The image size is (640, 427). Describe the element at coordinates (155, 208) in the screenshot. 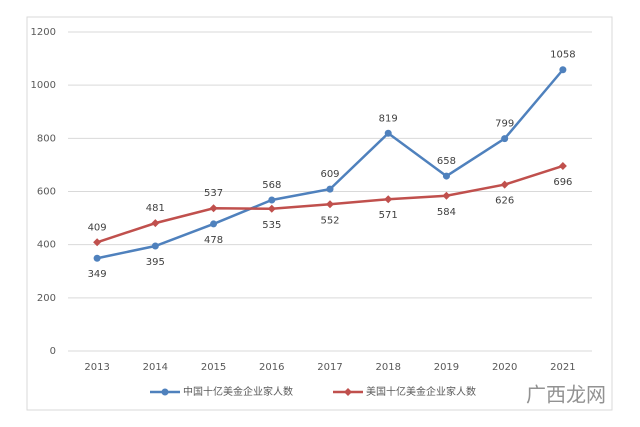

I see `data-label: 481` at that location.